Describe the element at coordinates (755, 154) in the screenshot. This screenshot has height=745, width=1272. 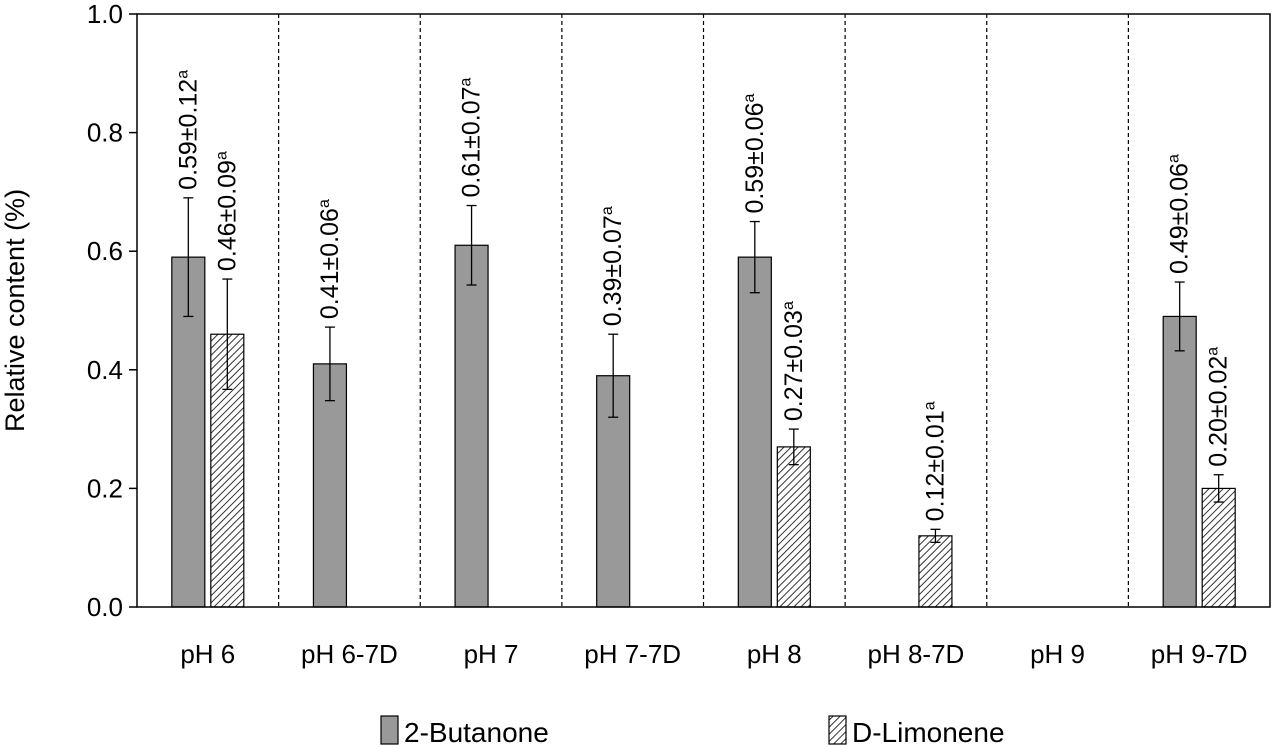
I see `bar-value-label: 0.59±0.06a` at that location.